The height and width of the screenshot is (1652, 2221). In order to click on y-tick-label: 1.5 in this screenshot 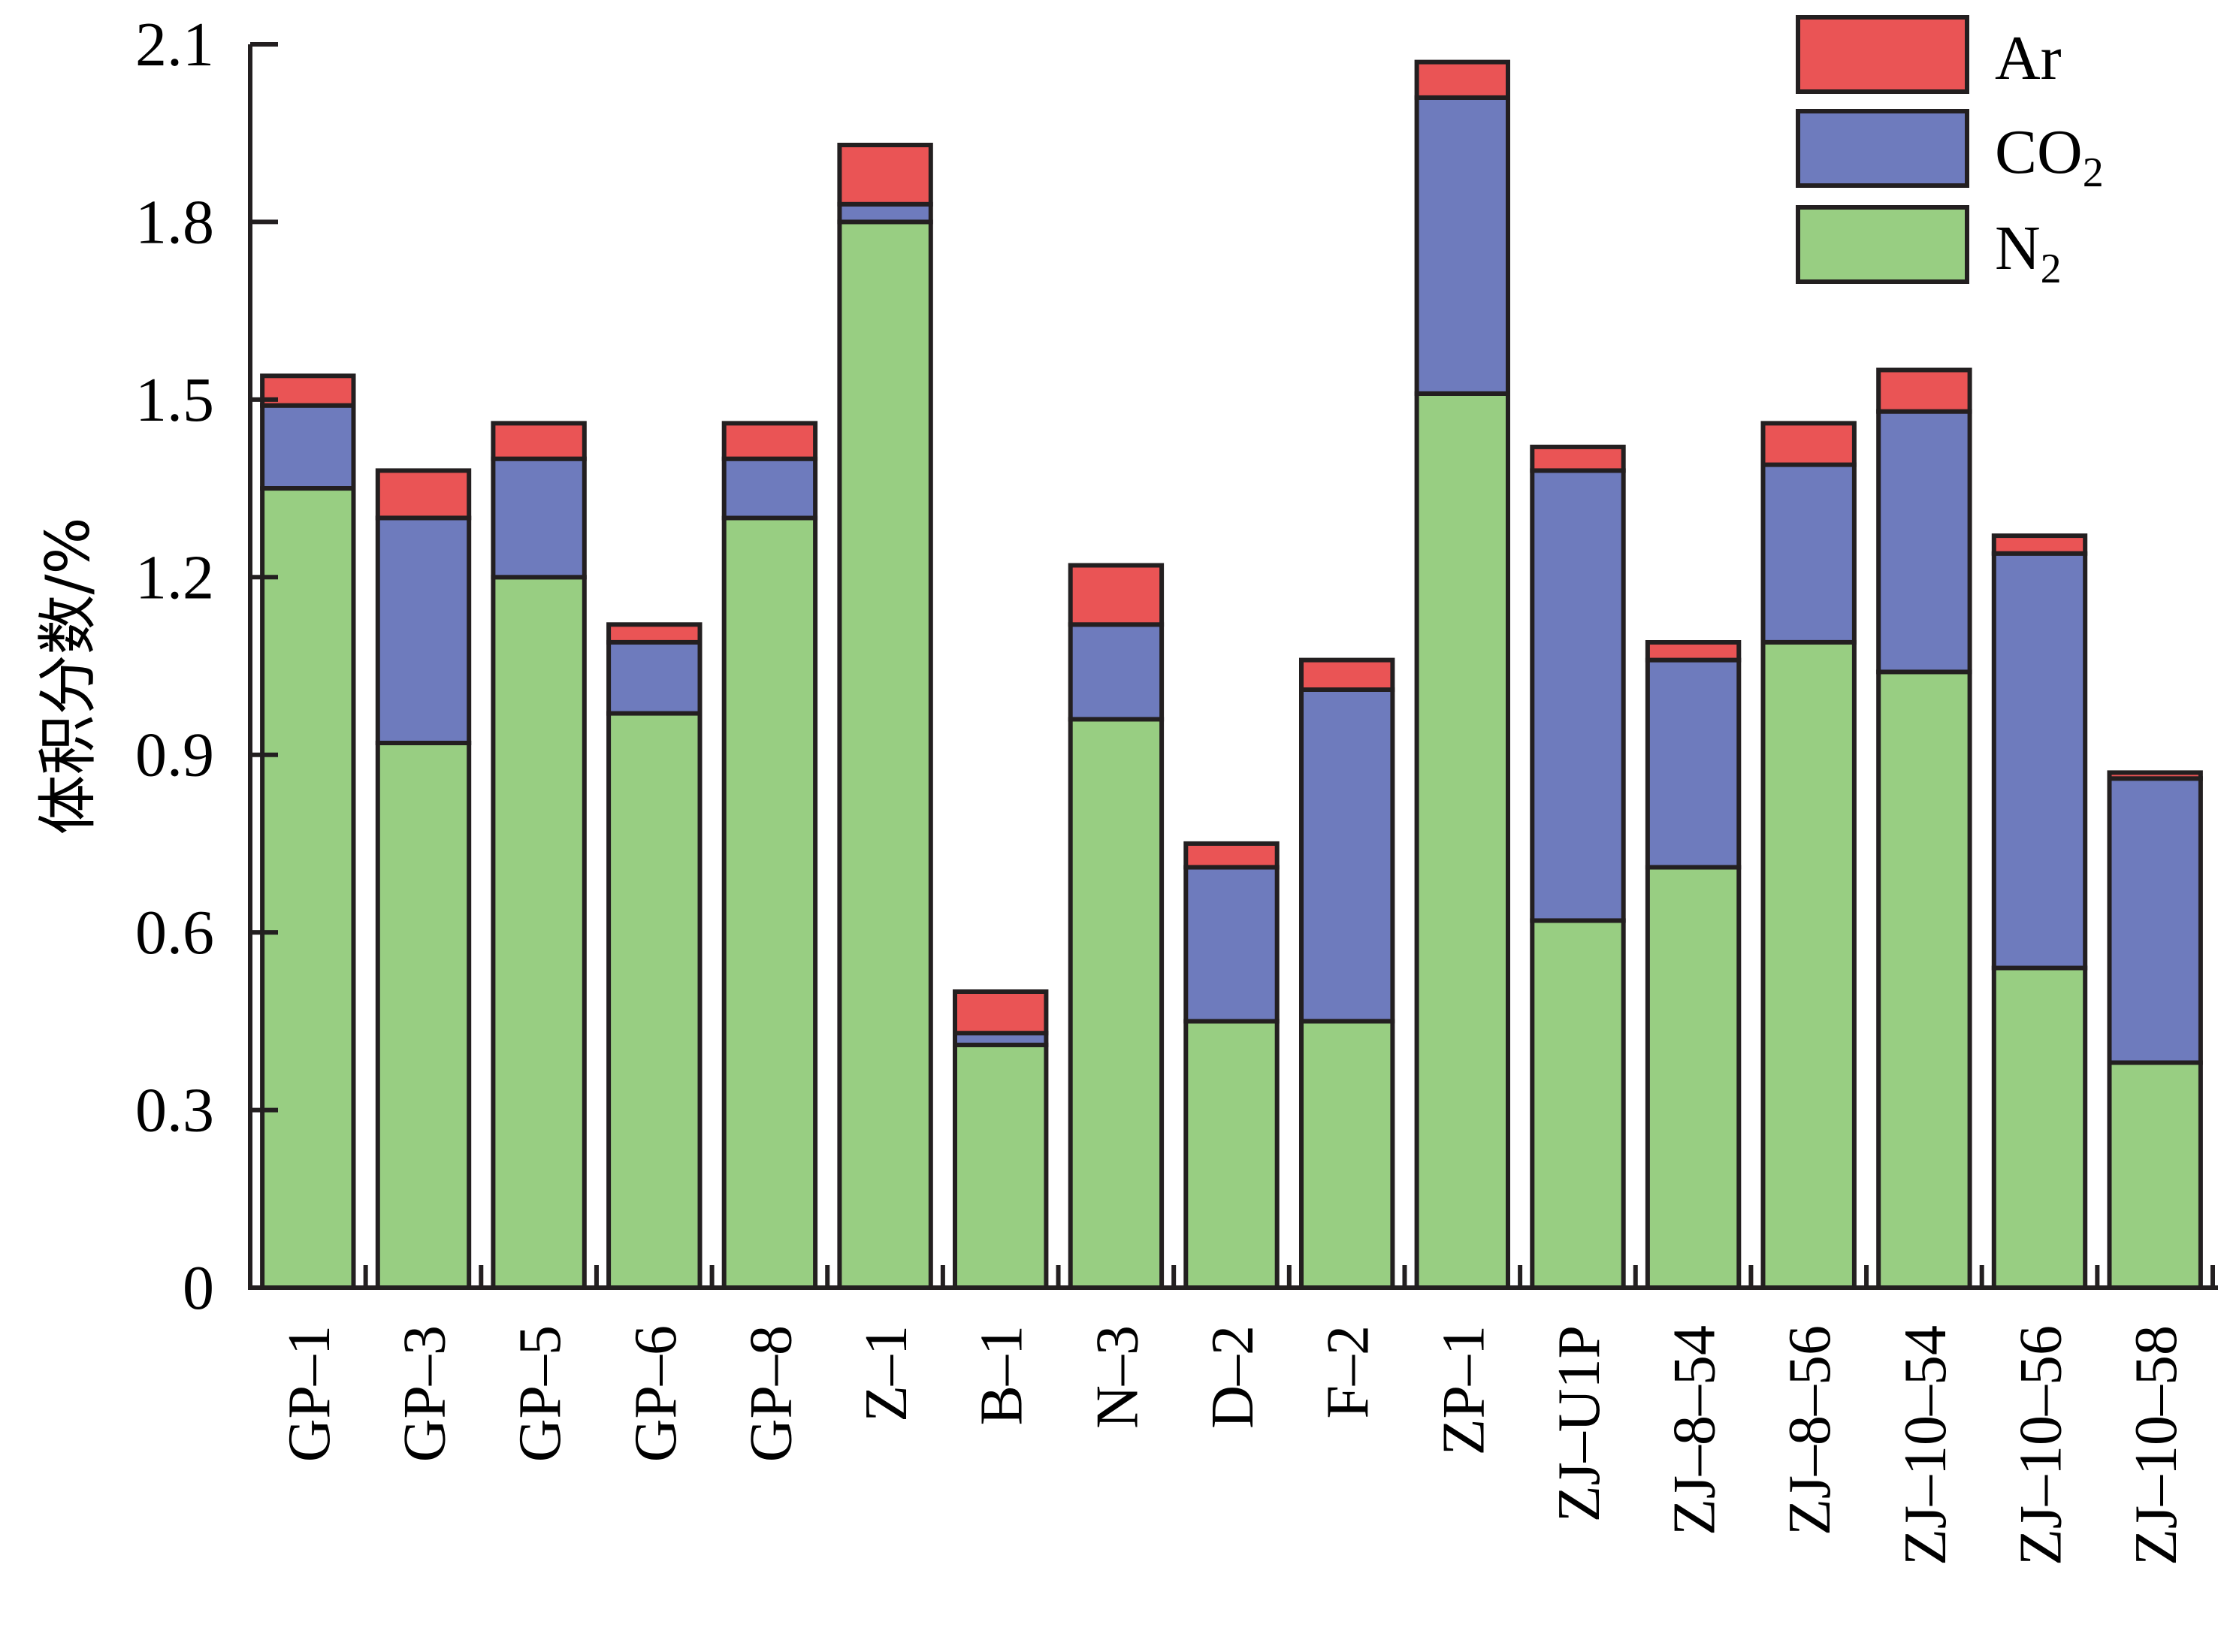, I will do `click(174, 400)`.